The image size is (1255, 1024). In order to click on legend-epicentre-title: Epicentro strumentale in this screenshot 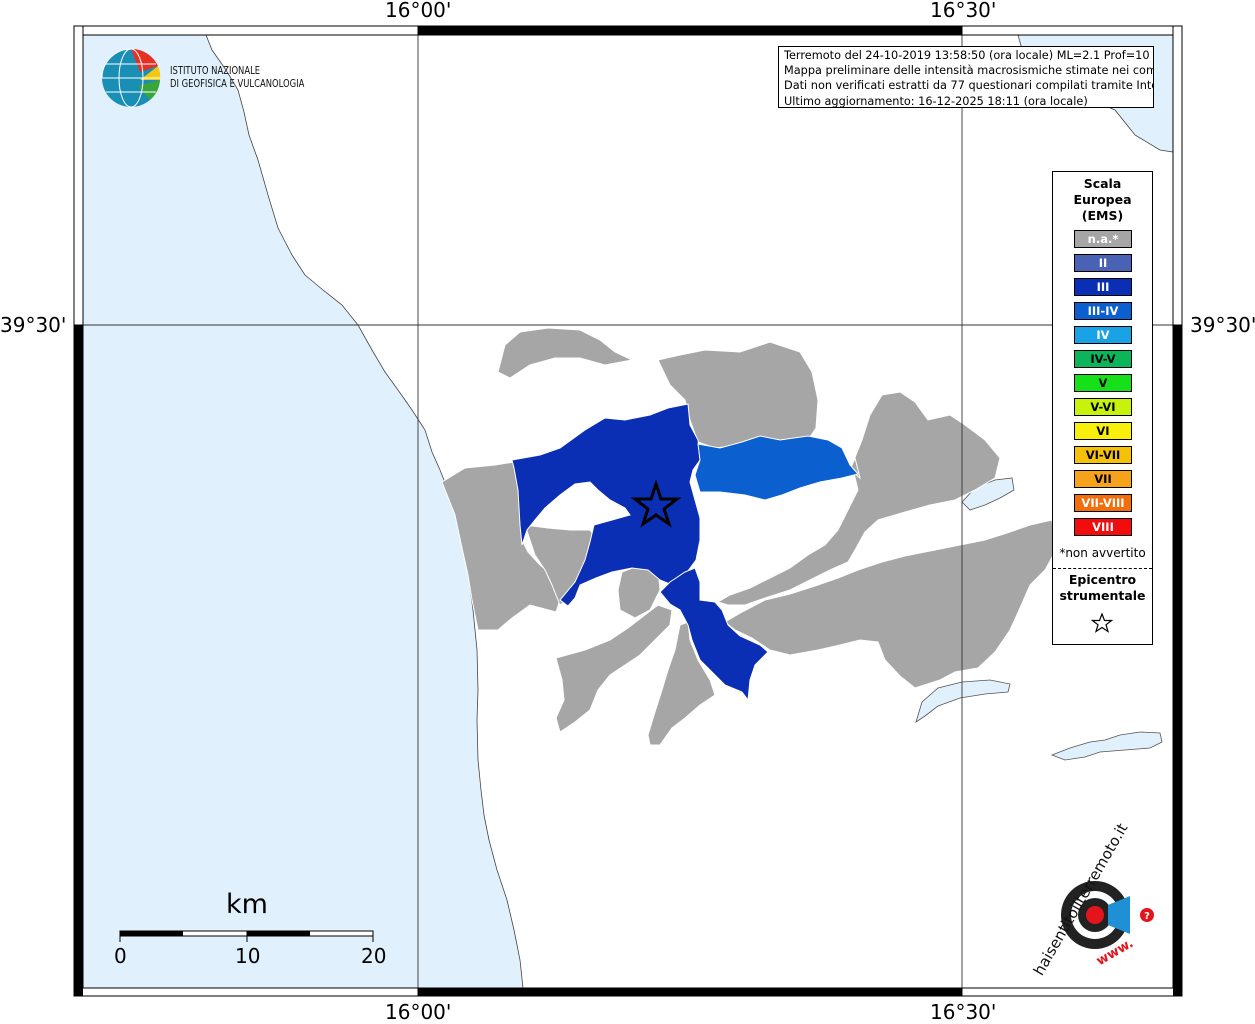, I will do `click(1102, 588)`.